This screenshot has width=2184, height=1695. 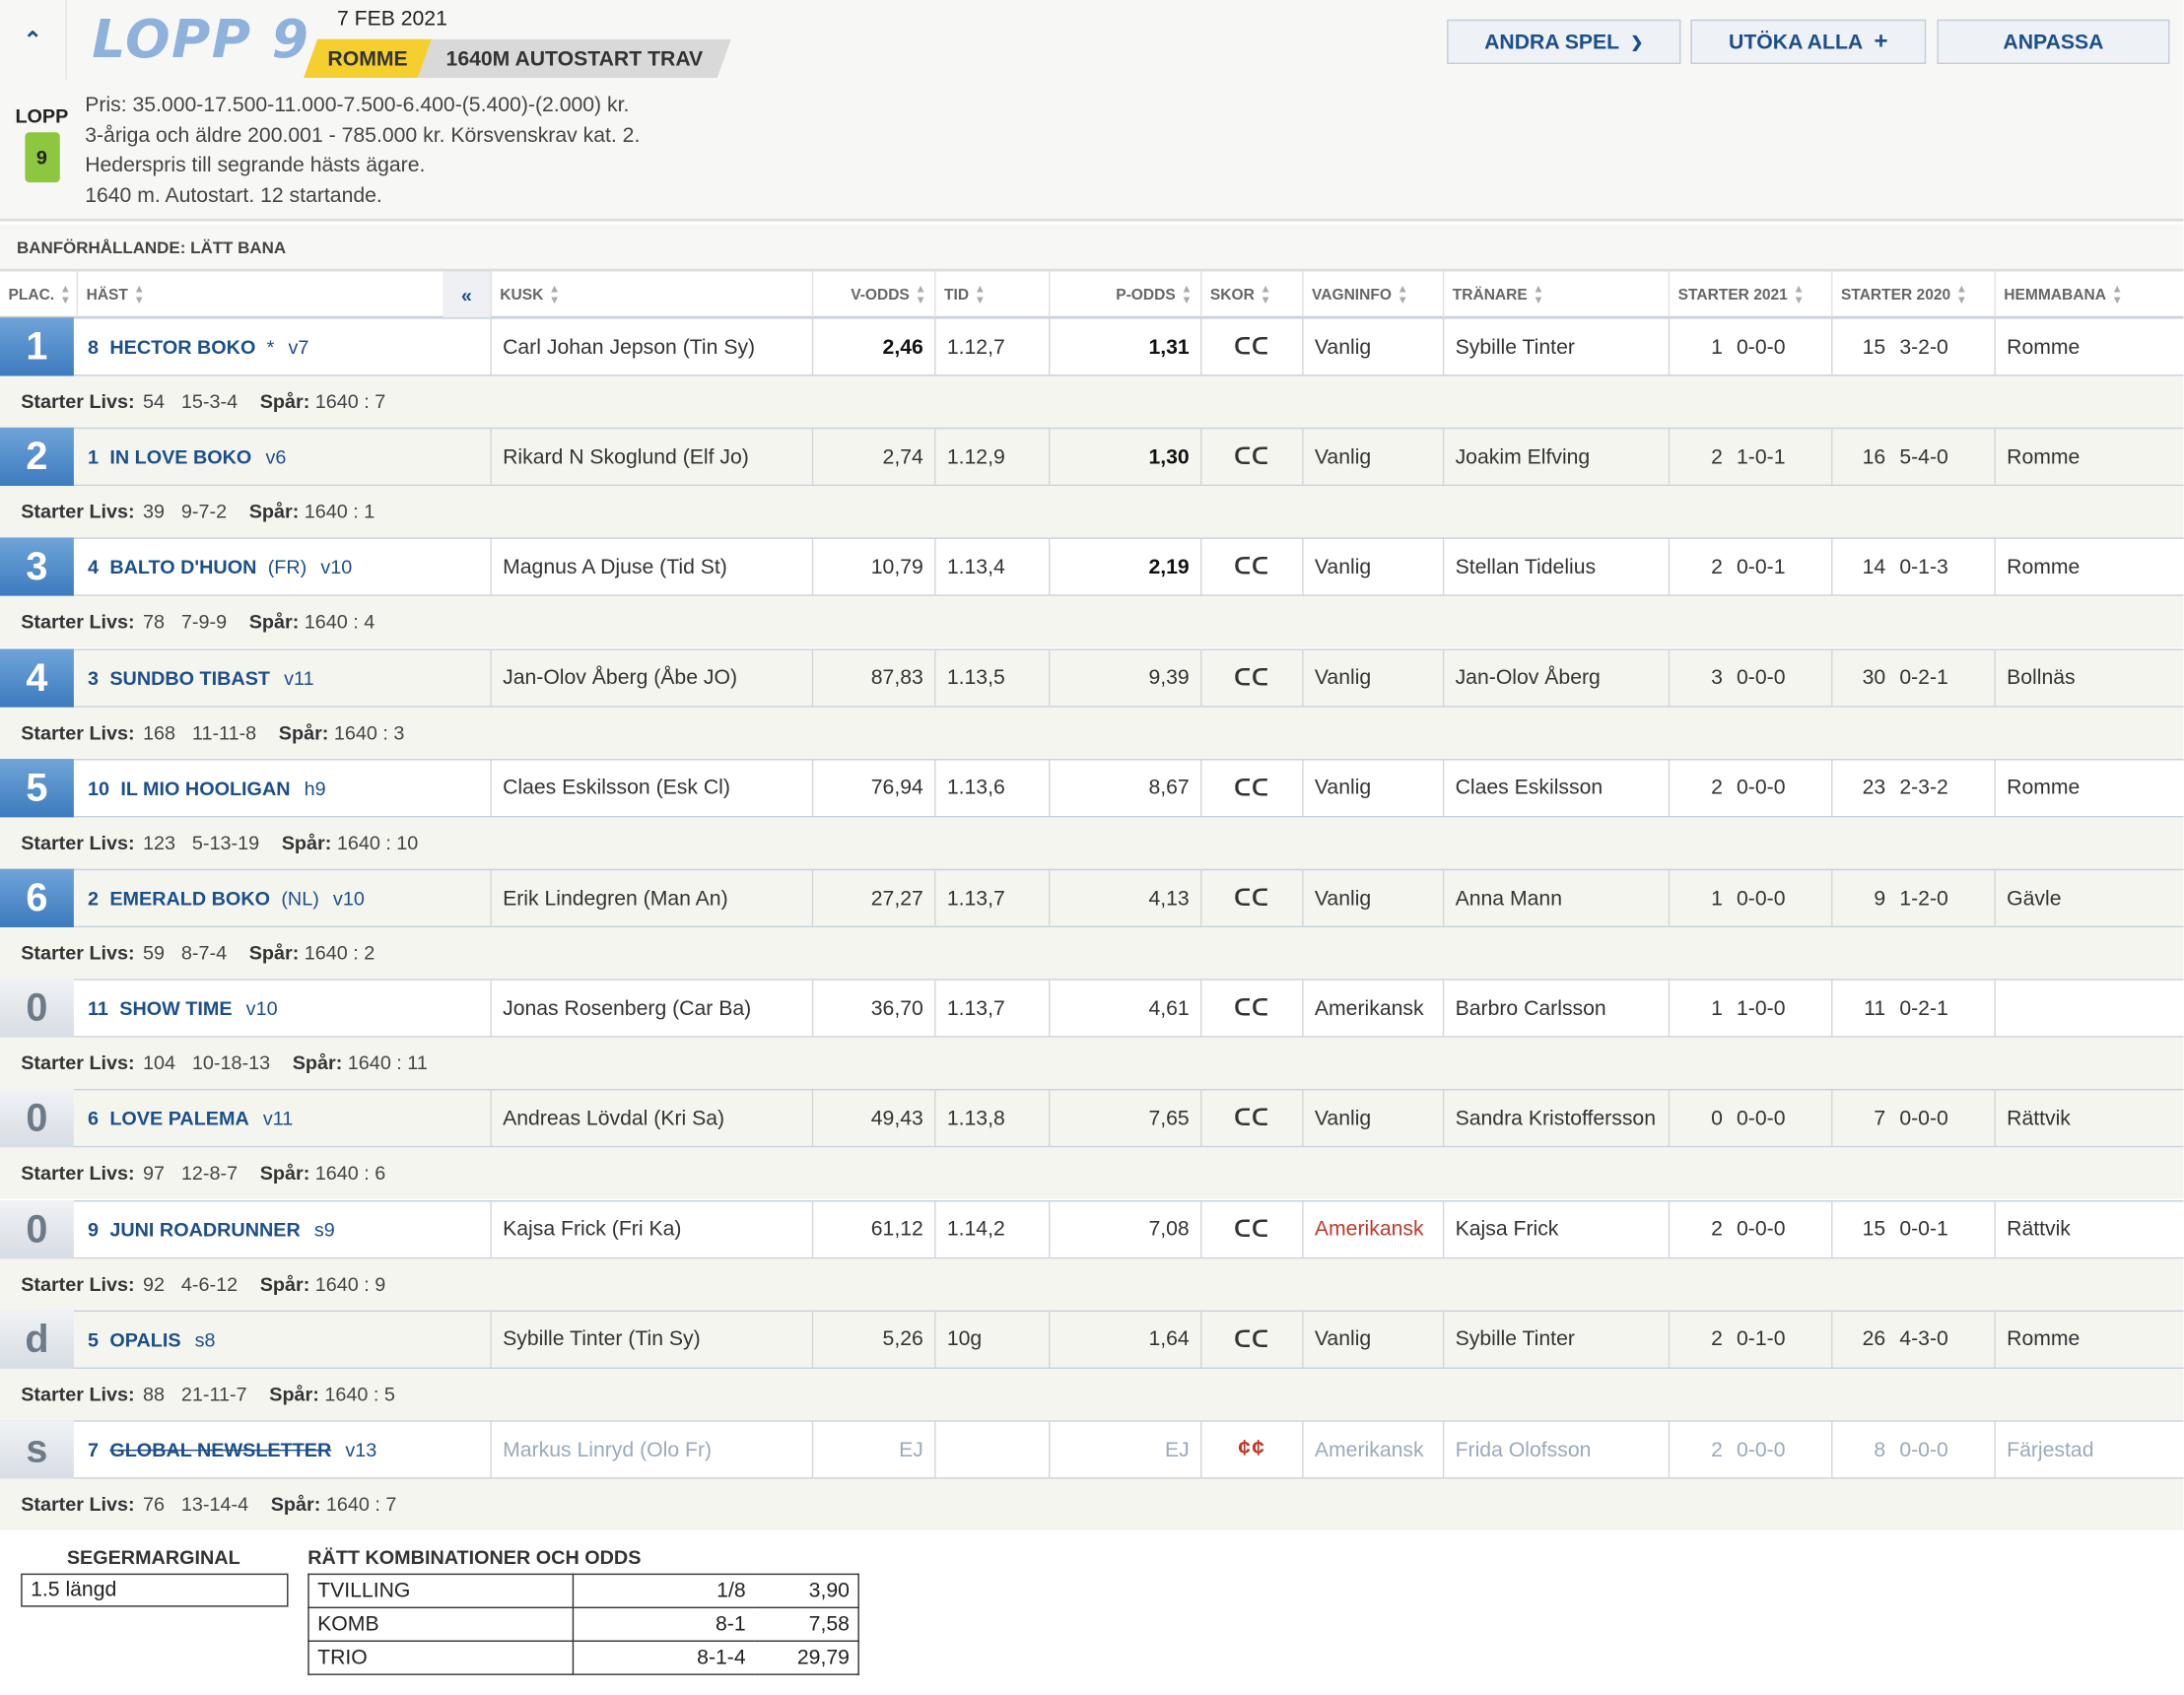 I want to click on placement-badge: 4, so click(x=37, y=677).